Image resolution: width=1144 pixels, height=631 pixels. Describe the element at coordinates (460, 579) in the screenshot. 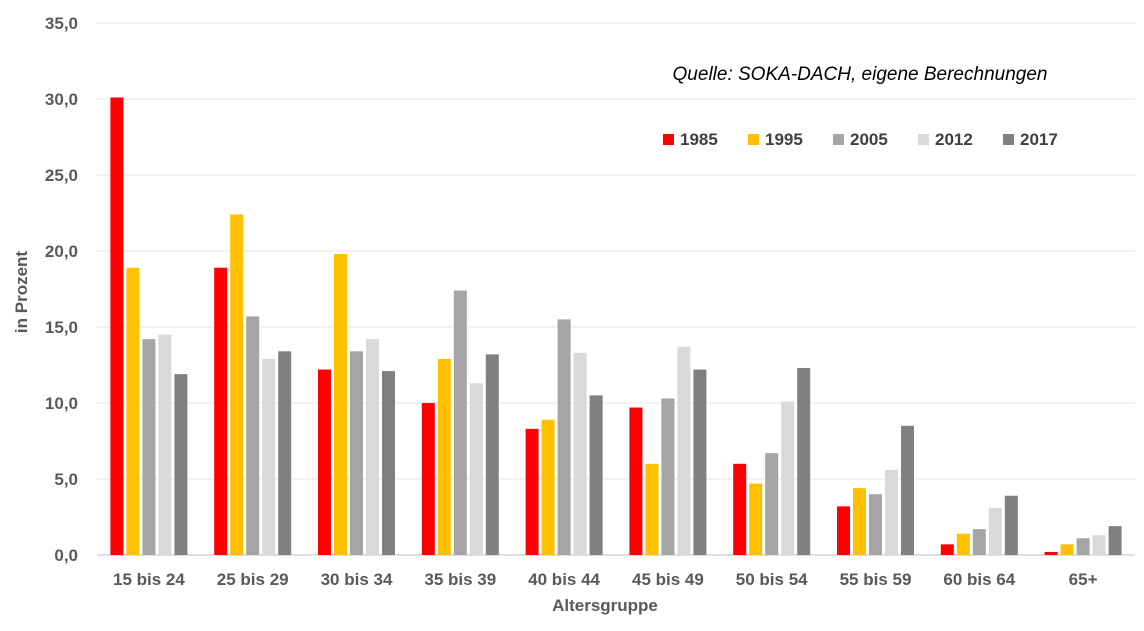

I see `x-tick-label: 35 bis 39` at that location.